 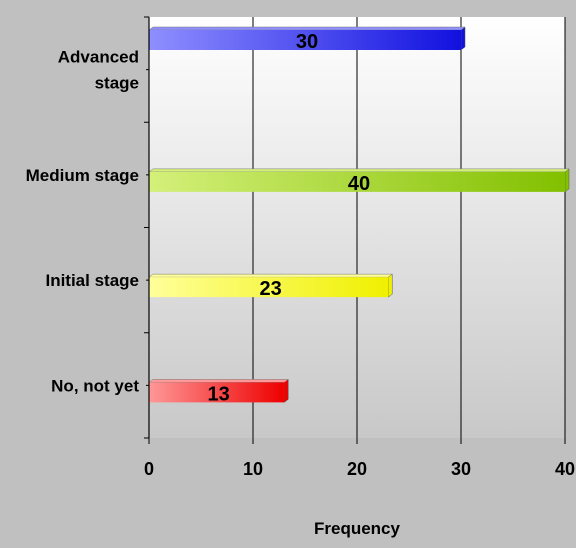 I want to click on y-category-label: No, not yet, so click(x=95, y=385).